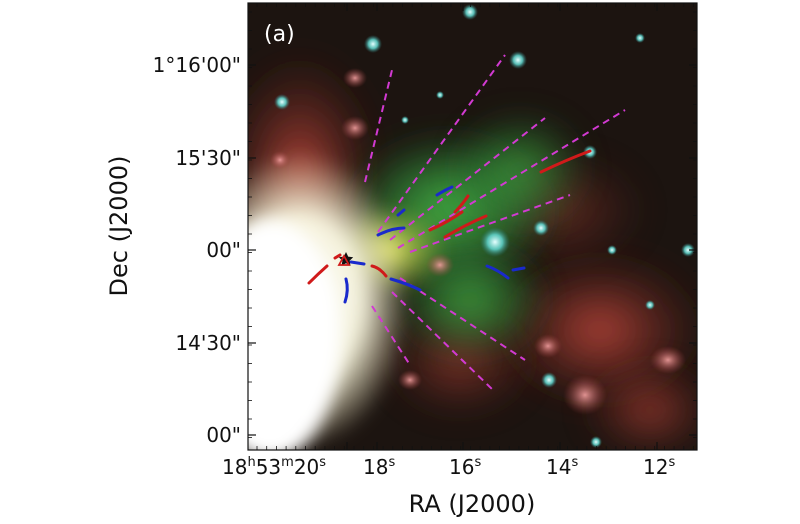 The width and height of the screenshot is (800, 524). What do you see at coordinates (279, 34) in the screenshot?
I see `panel-label: (a)` at bounding box center [279, 34].